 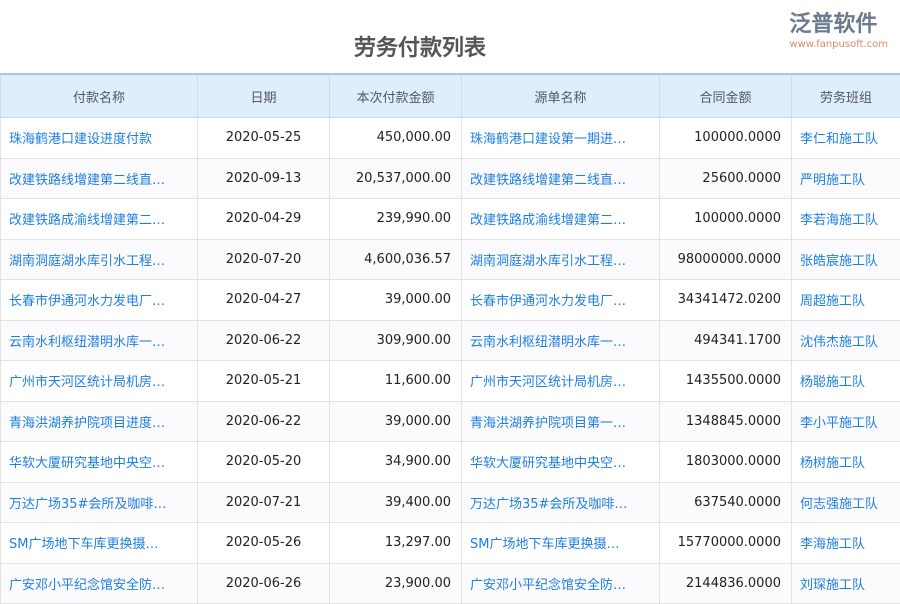 I want to click on labor-team-link: 周超施工队, so click(x=846, y=300).